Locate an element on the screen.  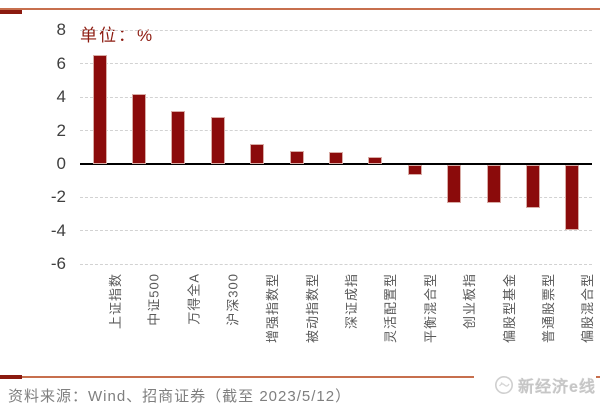
bar-偏股型基金 is located at coordinates (493, 184).